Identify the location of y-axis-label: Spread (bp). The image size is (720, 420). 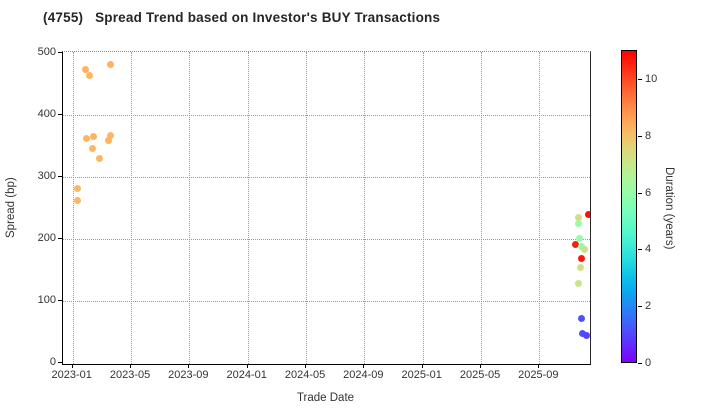
(11, 207).